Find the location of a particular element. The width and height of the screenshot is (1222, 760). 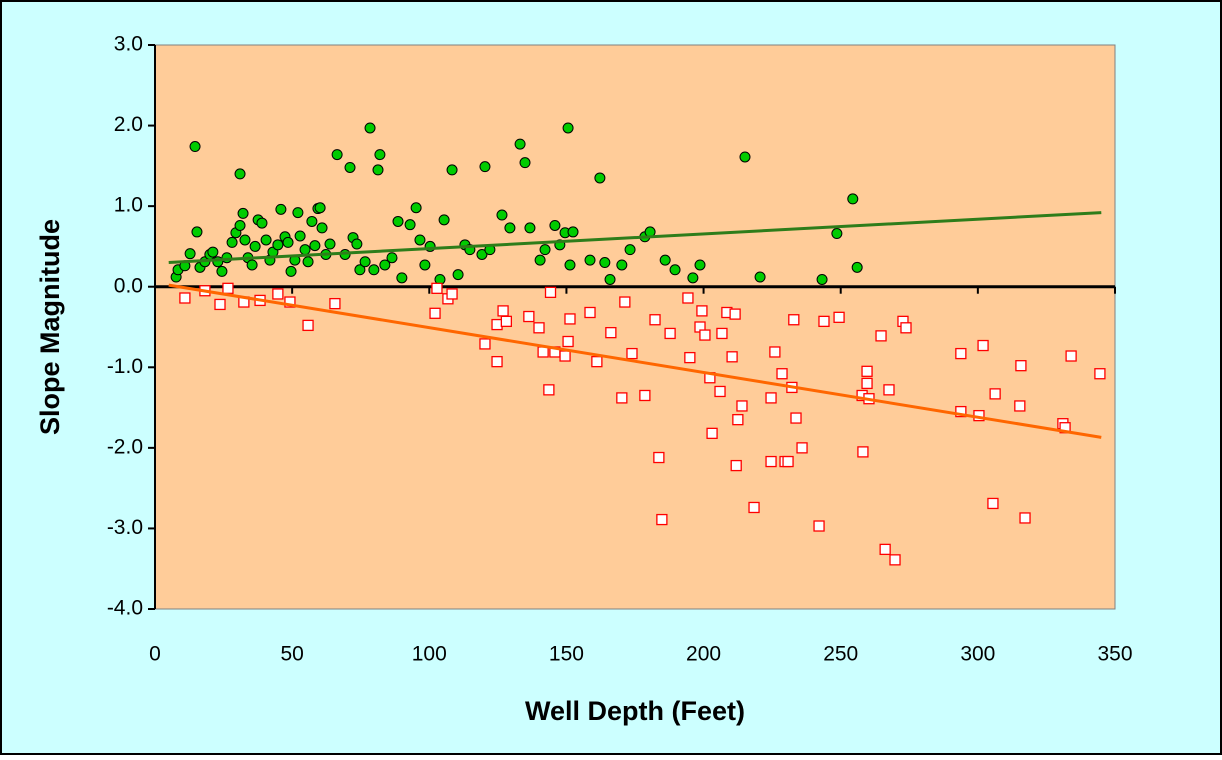

y-tick-label: -4.0 is located at coordinates (125, 608).